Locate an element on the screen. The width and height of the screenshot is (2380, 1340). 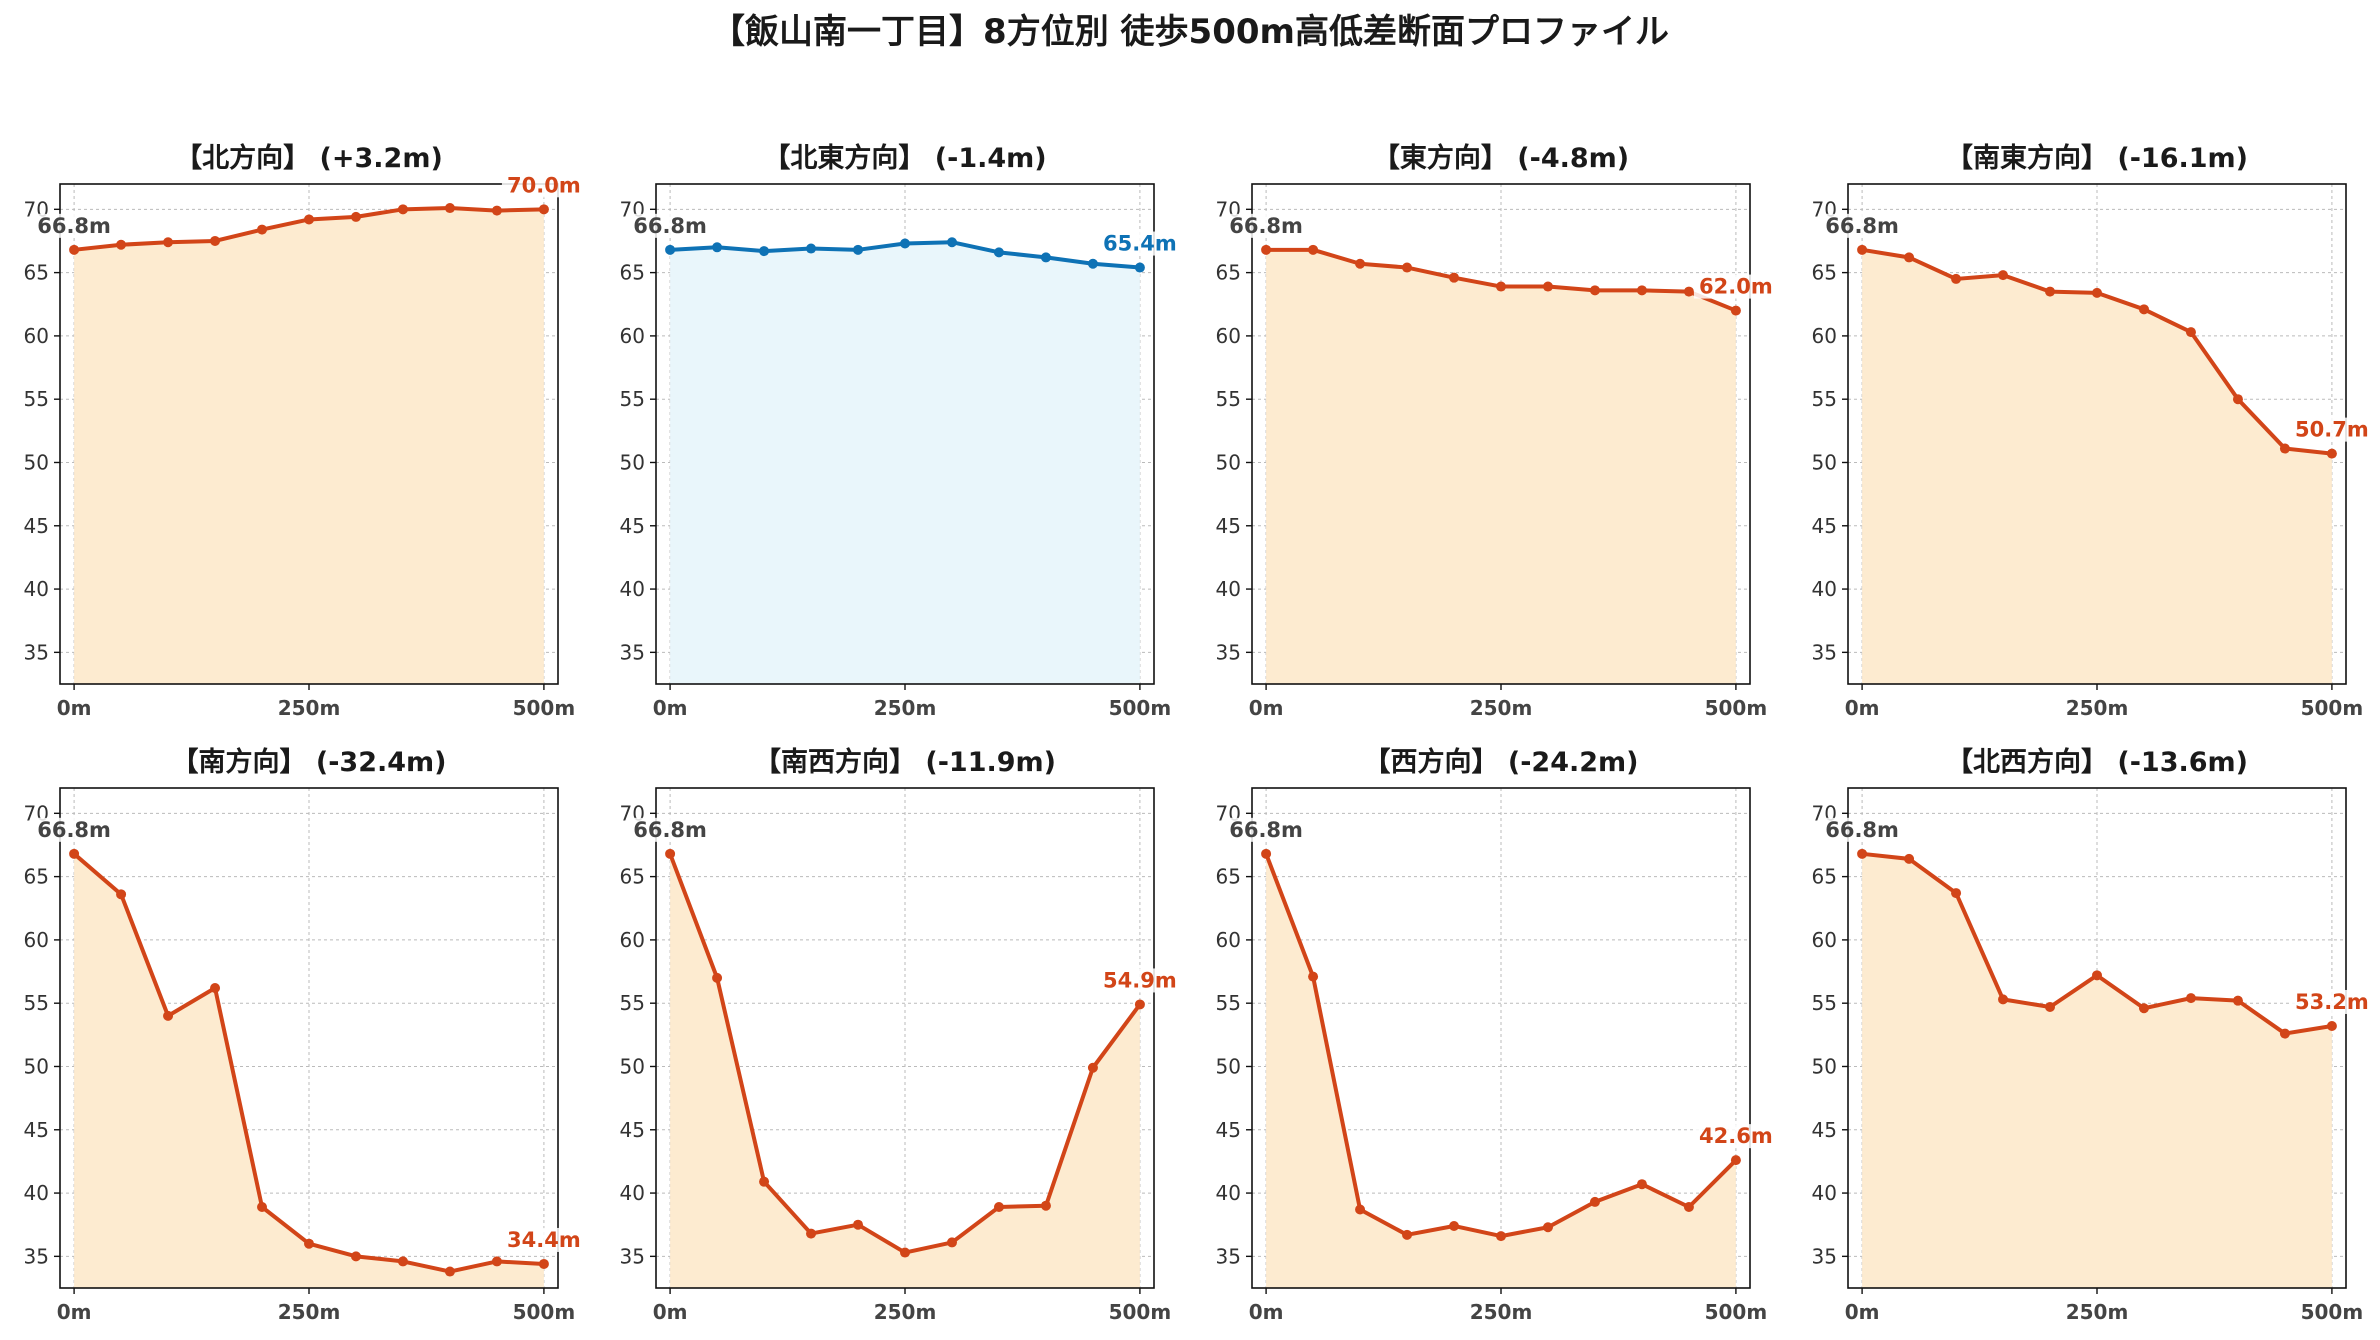
panel-title: 【北方向】 (+3.2m) is located at coordinates (309, 158).